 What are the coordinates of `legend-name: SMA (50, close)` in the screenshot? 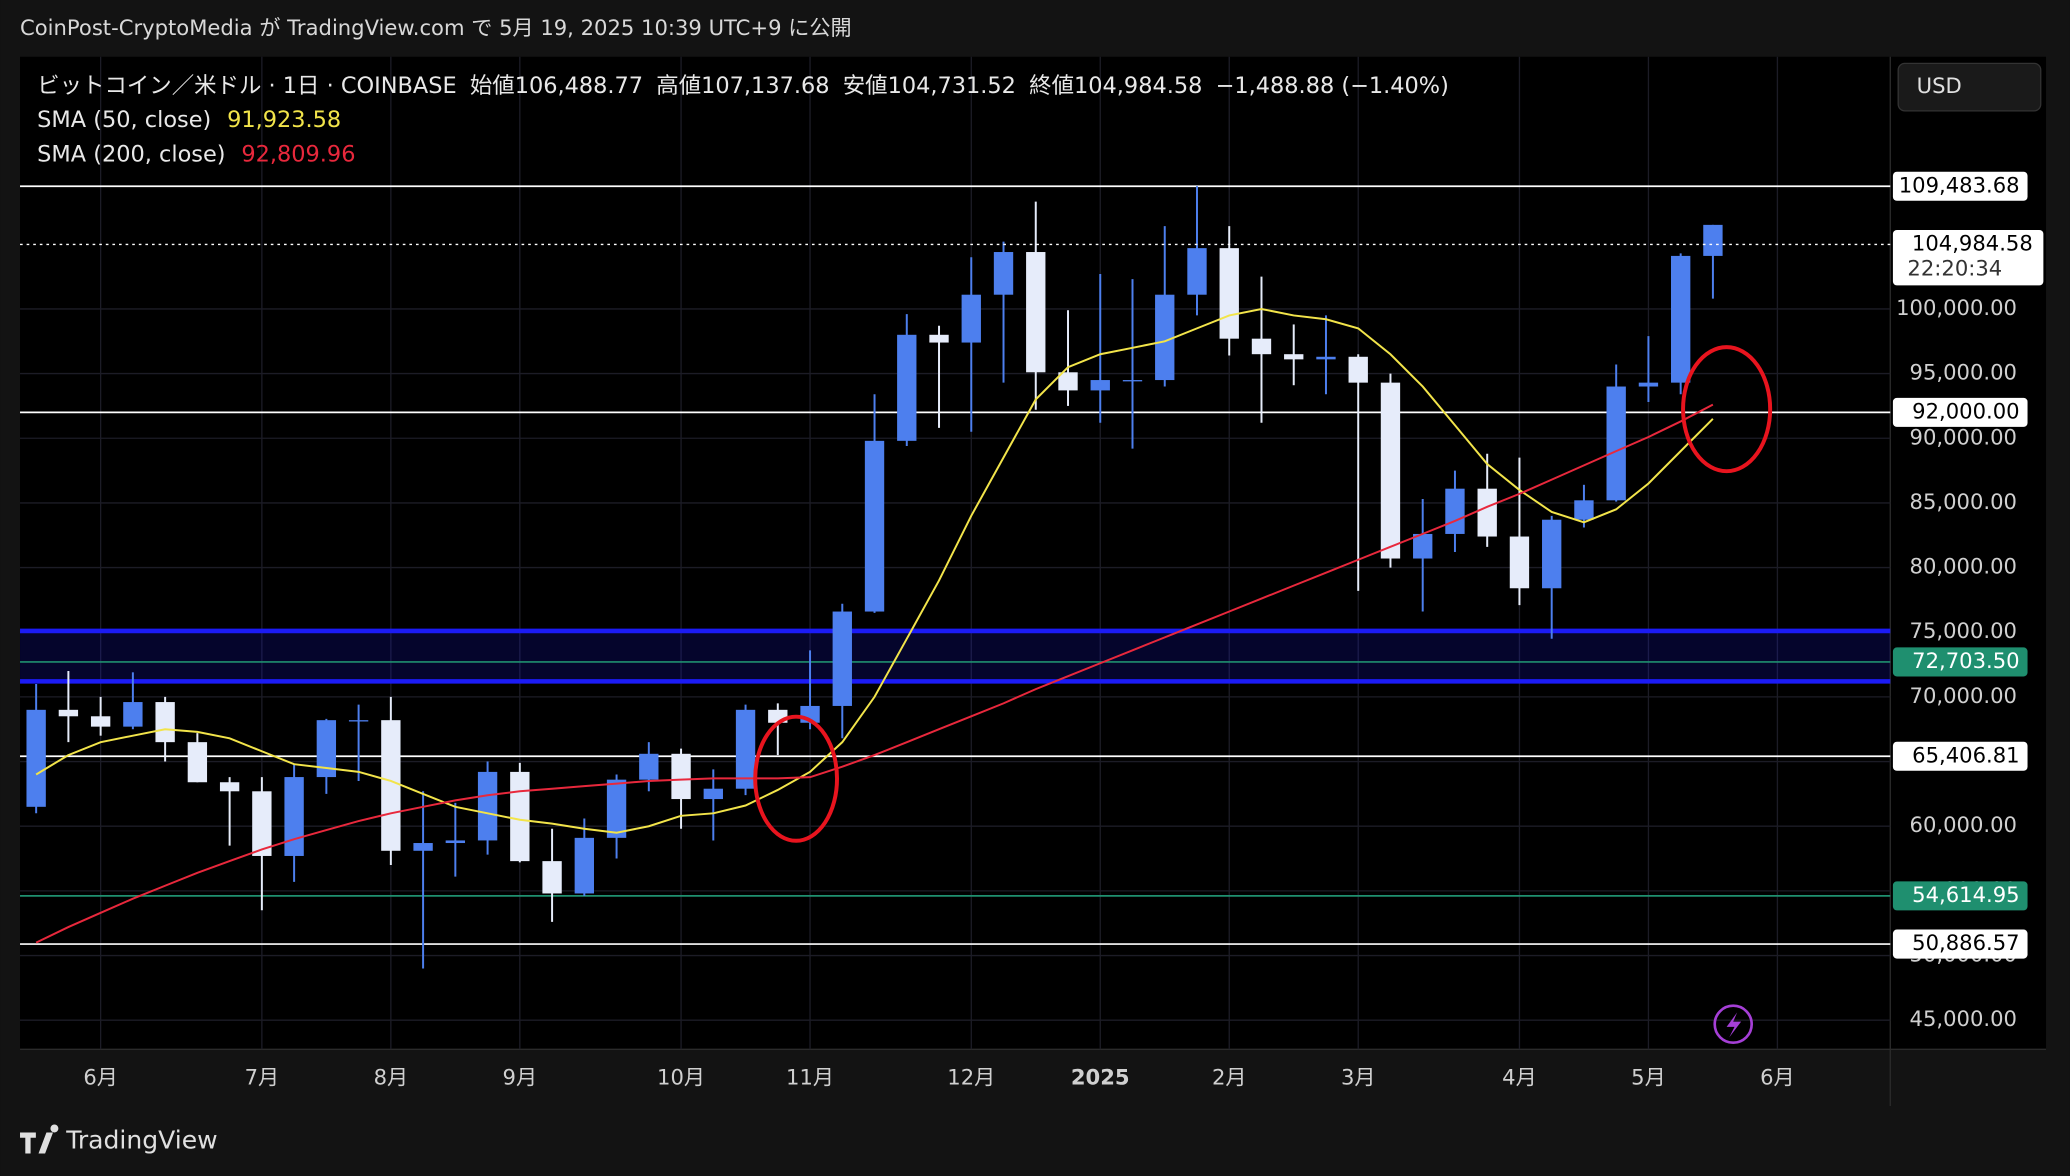 It's located at (124, 120).